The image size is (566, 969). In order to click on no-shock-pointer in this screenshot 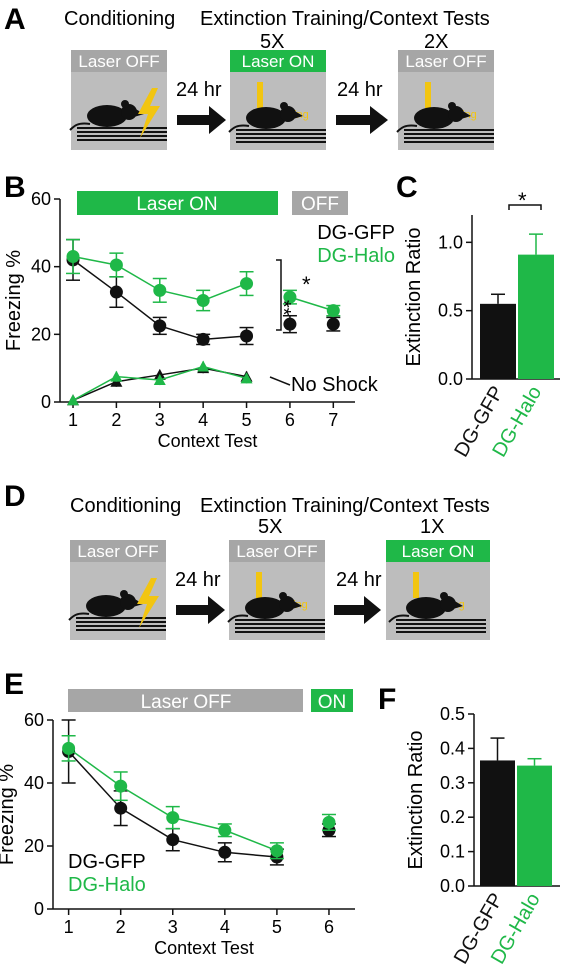, I will do `click(280, 381)`.